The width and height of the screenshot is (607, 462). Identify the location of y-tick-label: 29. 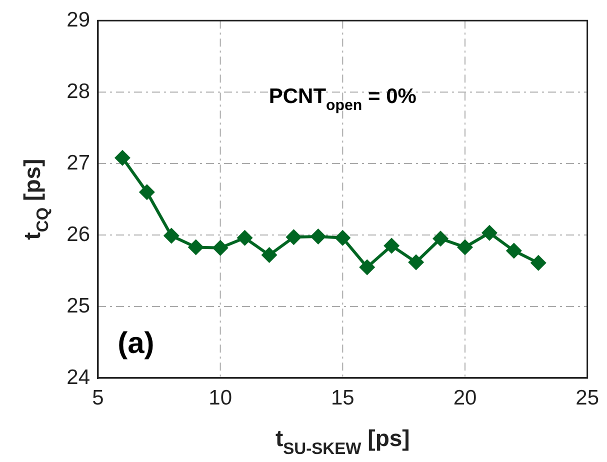
(78, 20).